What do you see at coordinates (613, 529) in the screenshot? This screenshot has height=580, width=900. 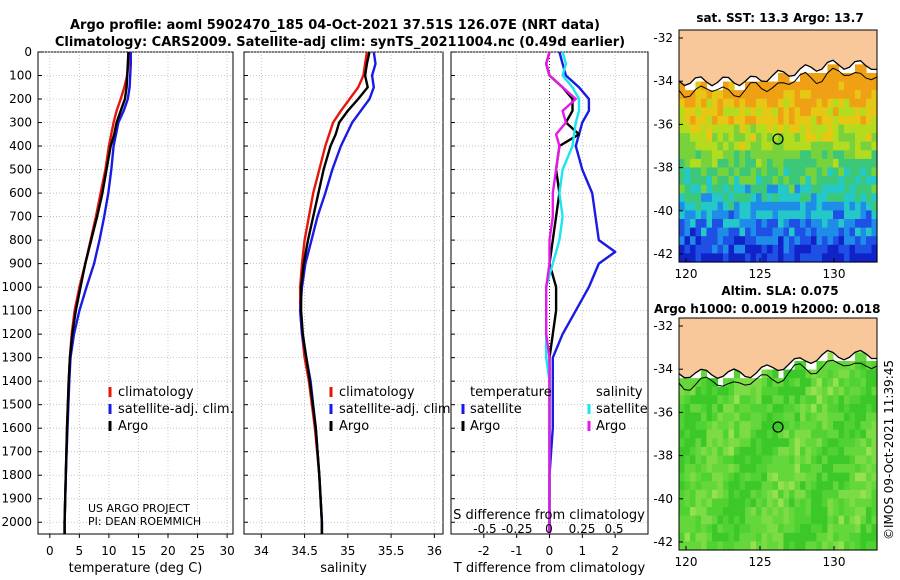 I see `x-tick-label-salinity-diff: 0.5` at bounding box center [613, 529].